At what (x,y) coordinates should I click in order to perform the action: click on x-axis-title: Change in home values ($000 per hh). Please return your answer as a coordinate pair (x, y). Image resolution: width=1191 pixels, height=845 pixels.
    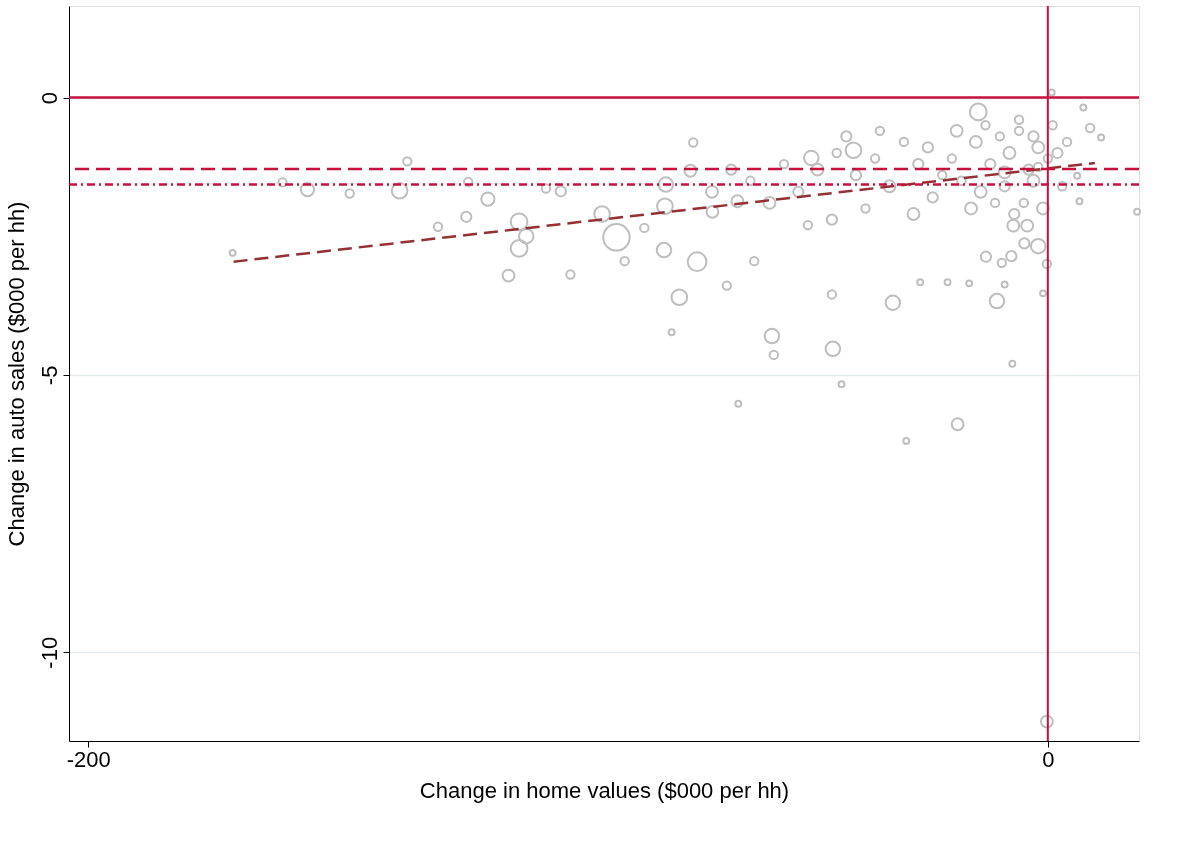
    Looking at the image, I should click on (604, 790).